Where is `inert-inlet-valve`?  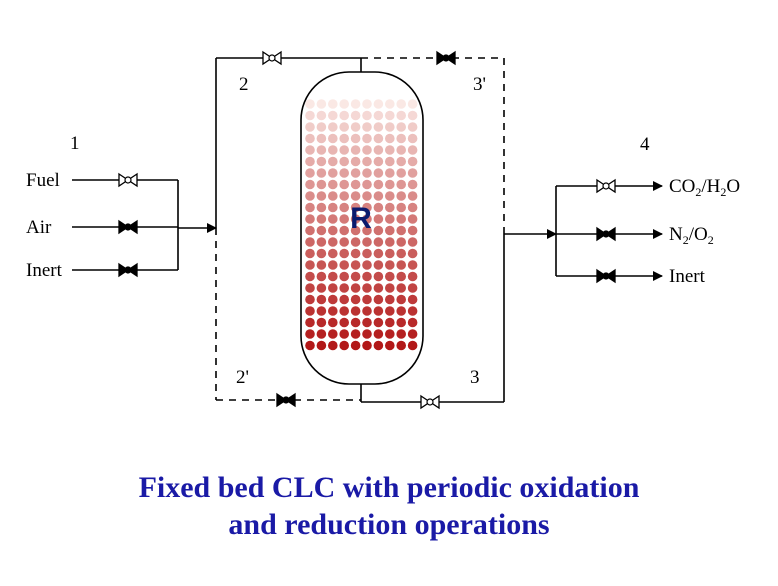
inert-inlet-valve is located at coordinates (128, 270).